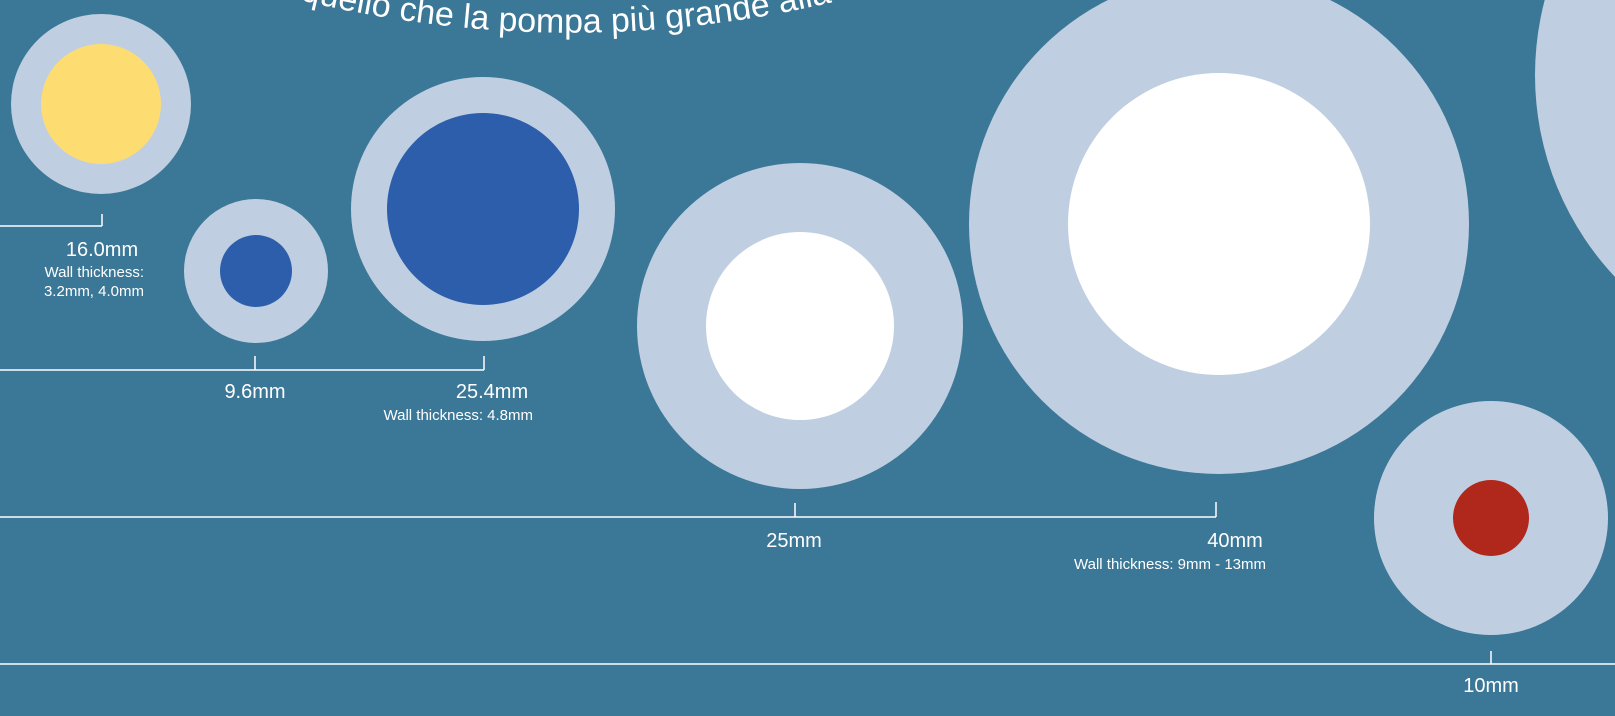 Image resolution: width=1615 pixels, height=716 pixels. I want to click on tube-25-4mm, so click(483, 209).